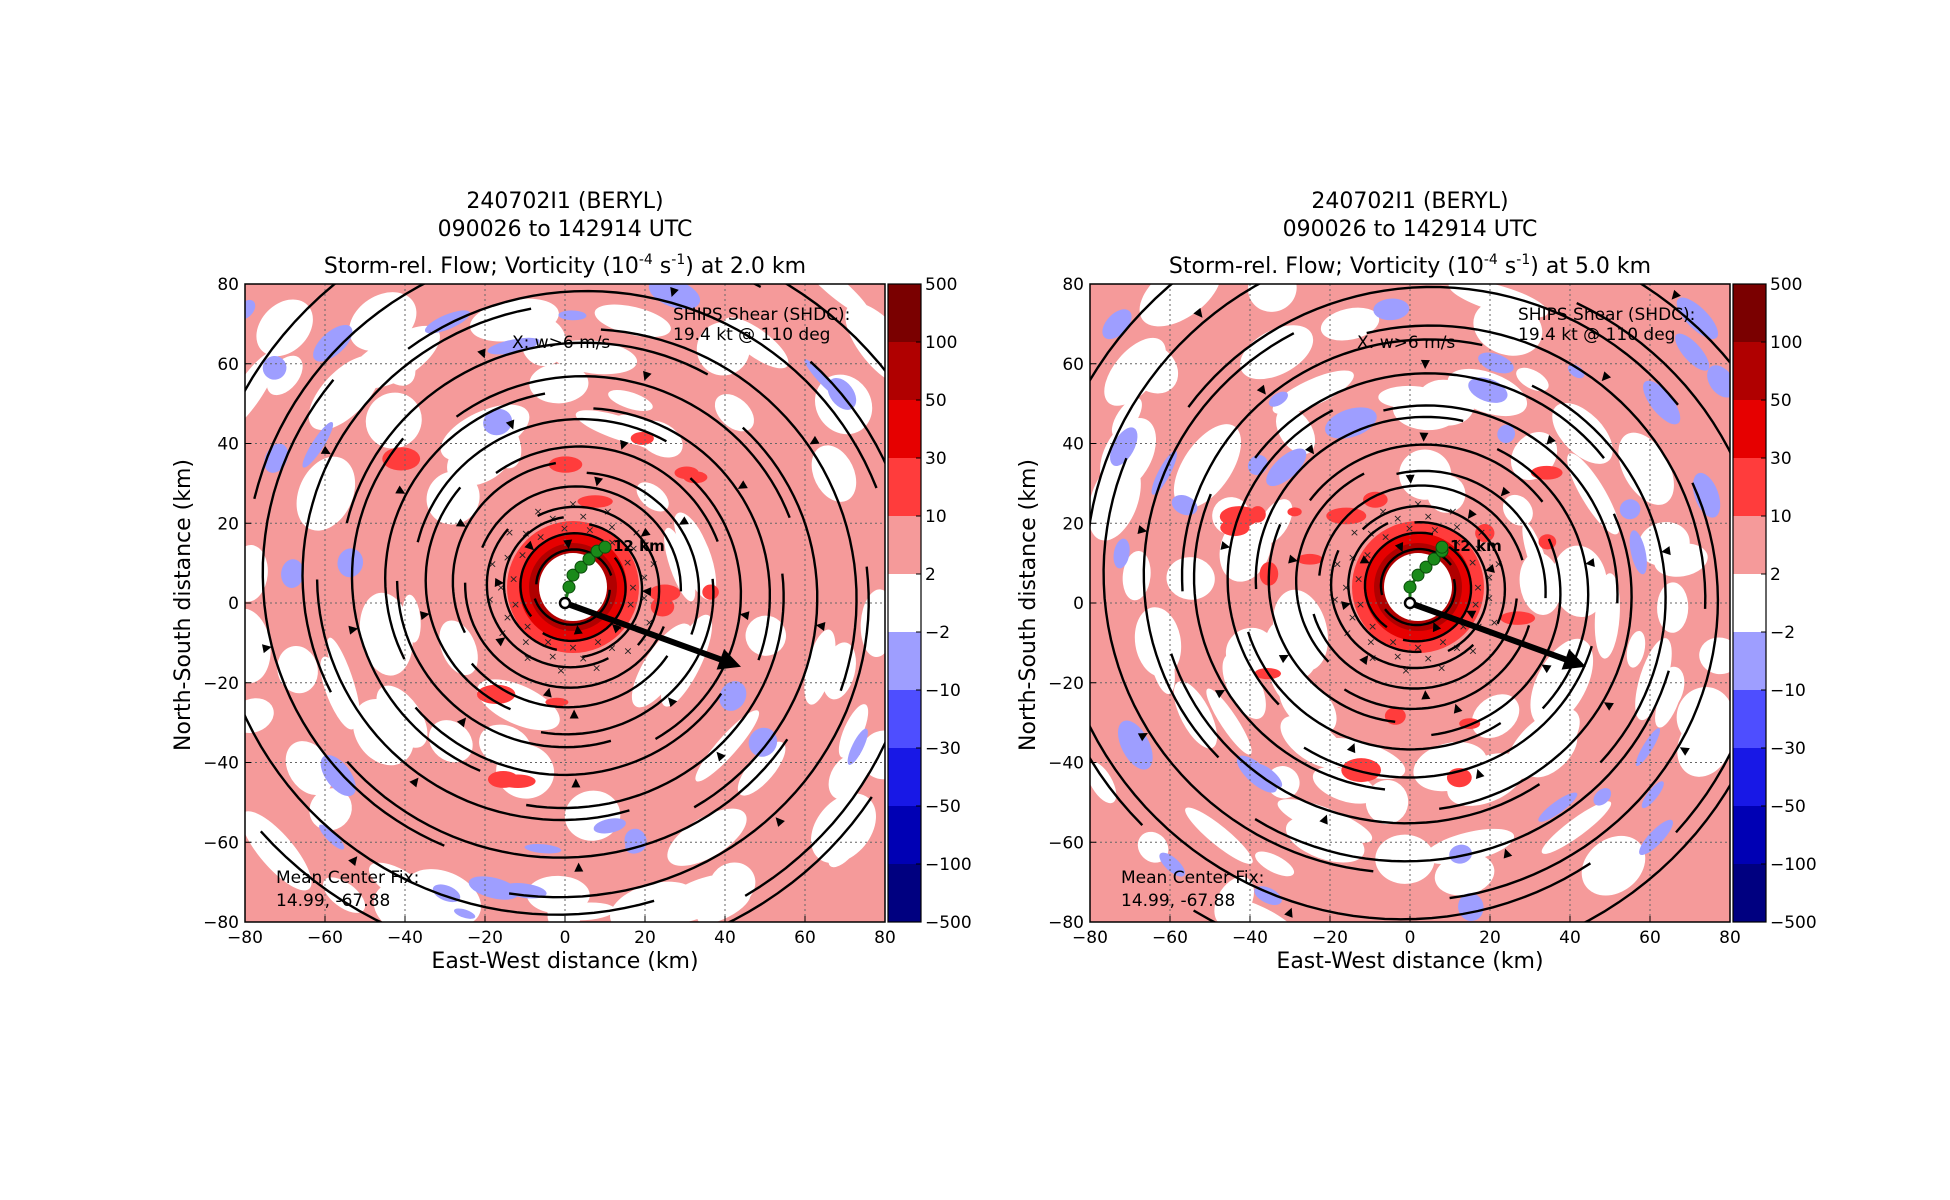 This screenshot has height=1200, width=1950. I want to click on eye, so click(1418, 587).